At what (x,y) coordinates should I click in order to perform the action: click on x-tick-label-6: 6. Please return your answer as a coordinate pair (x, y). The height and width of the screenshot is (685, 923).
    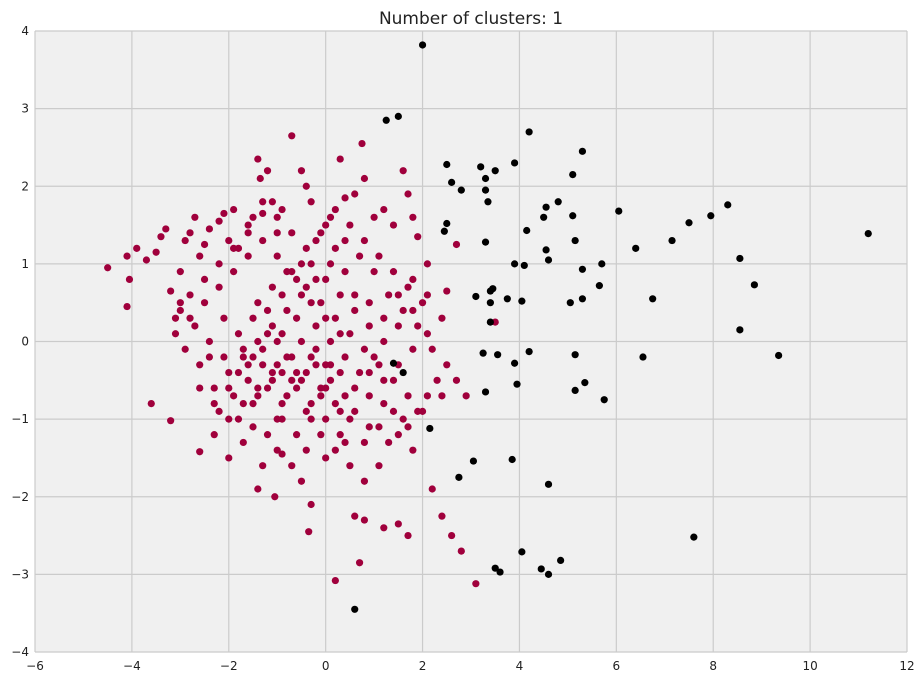
    Looking at the image, I should click on (617, 666).